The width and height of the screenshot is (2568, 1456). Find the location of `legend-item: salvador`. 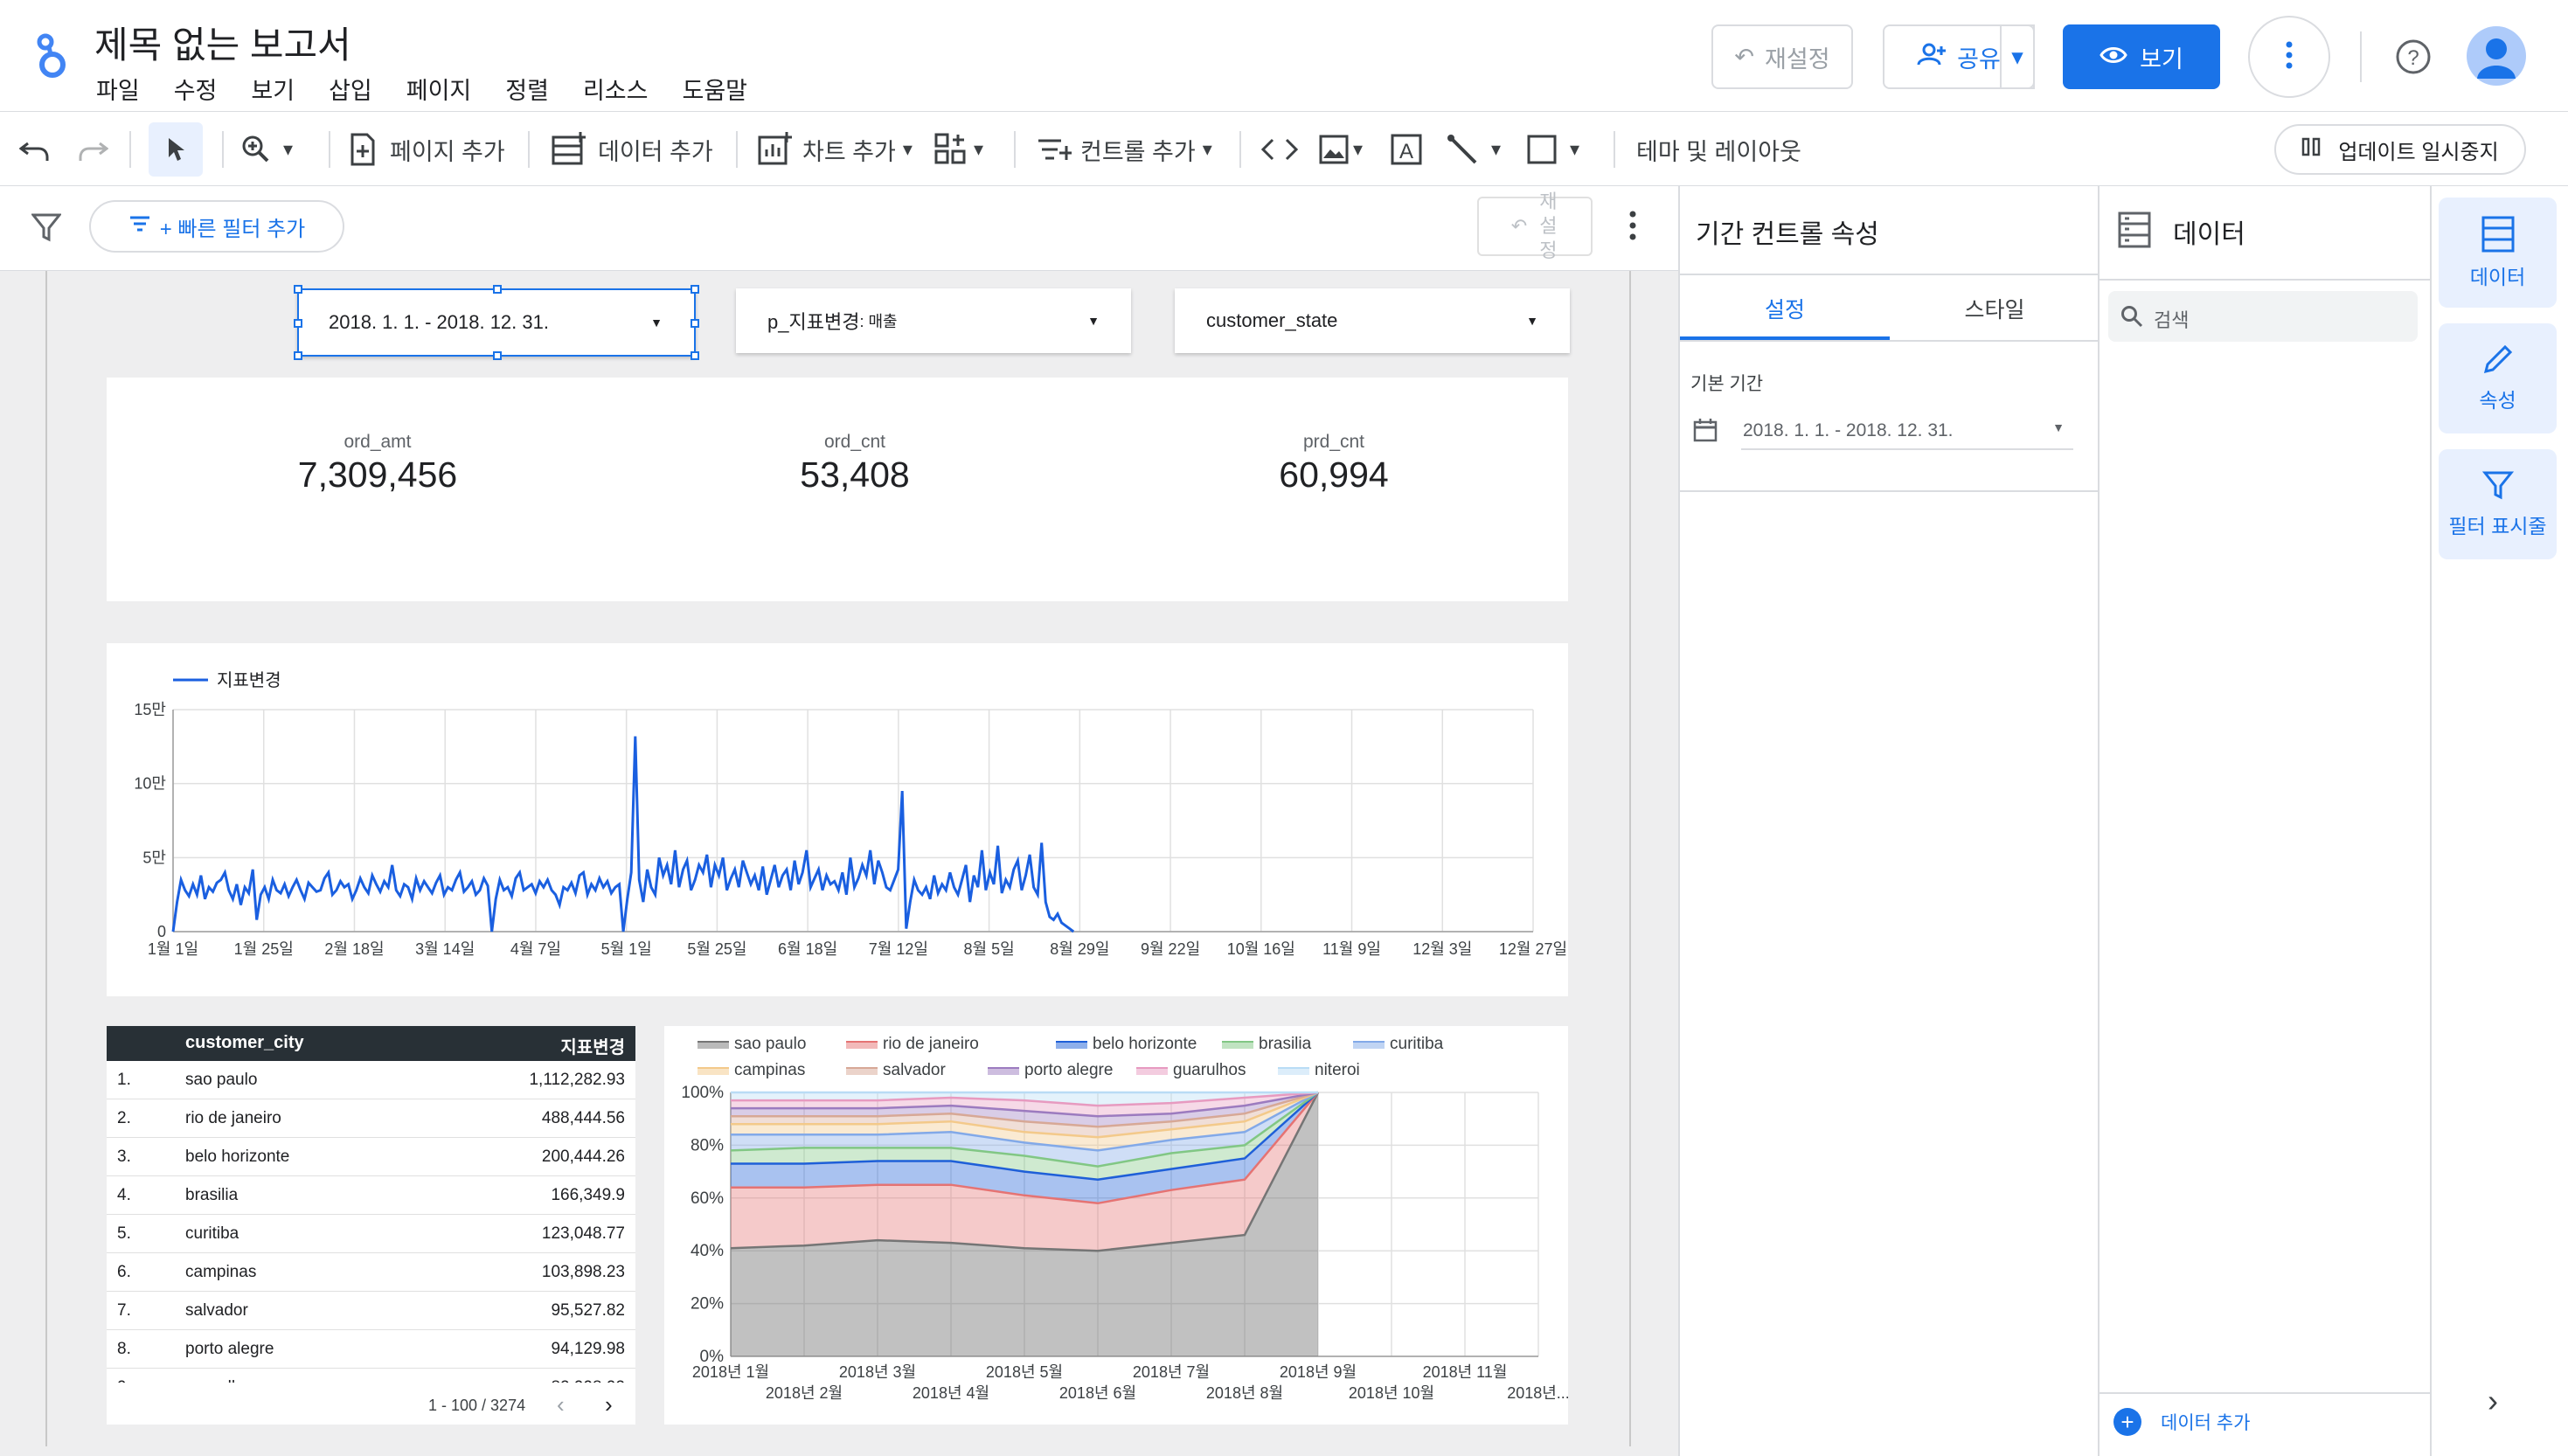

legend-item: salvador is located at coordinates (896, 1070).